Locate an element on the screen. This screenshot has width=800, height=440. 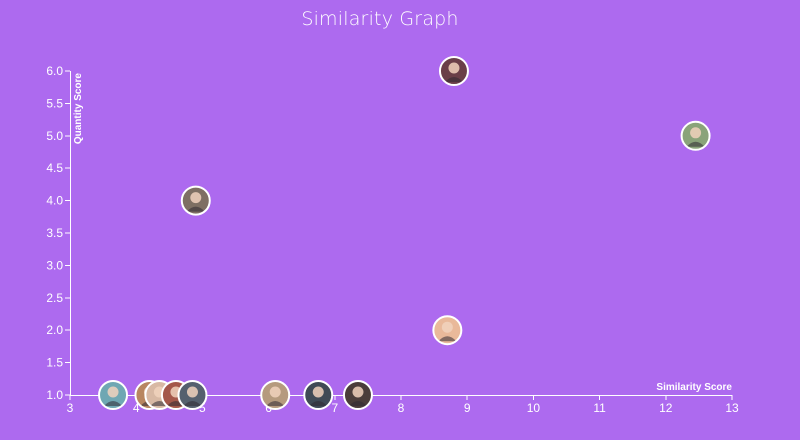
x-tick-label: 5 is located at coordinates (202, 408).